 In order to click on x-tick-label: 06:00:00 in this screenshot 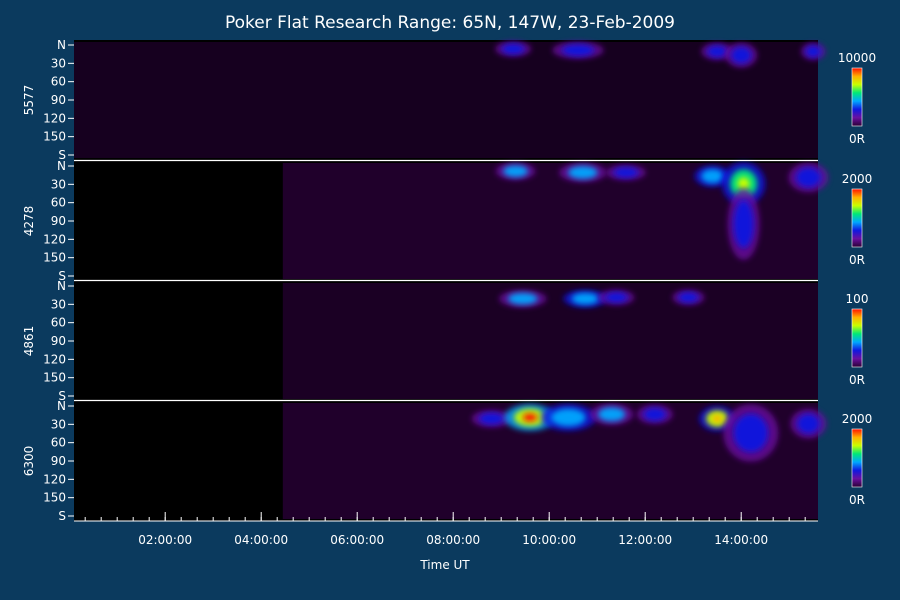, I will do `click(357, 540)`.